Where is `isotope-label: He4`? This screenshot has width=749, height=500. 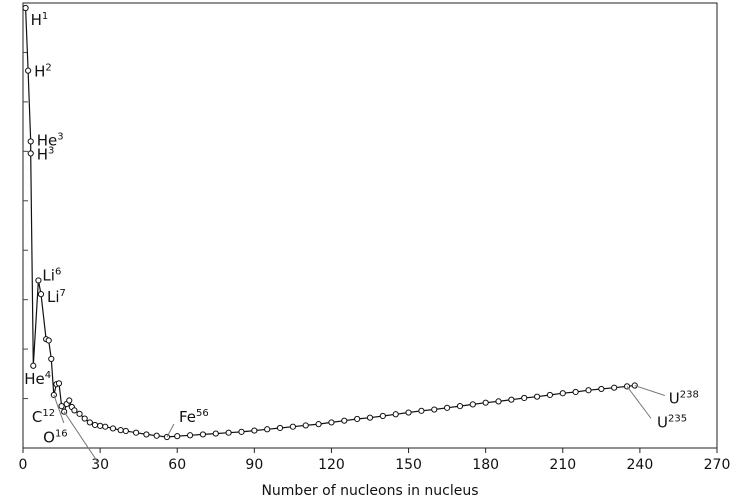 isotope-label: He4 is located at coordinates (37, 379).